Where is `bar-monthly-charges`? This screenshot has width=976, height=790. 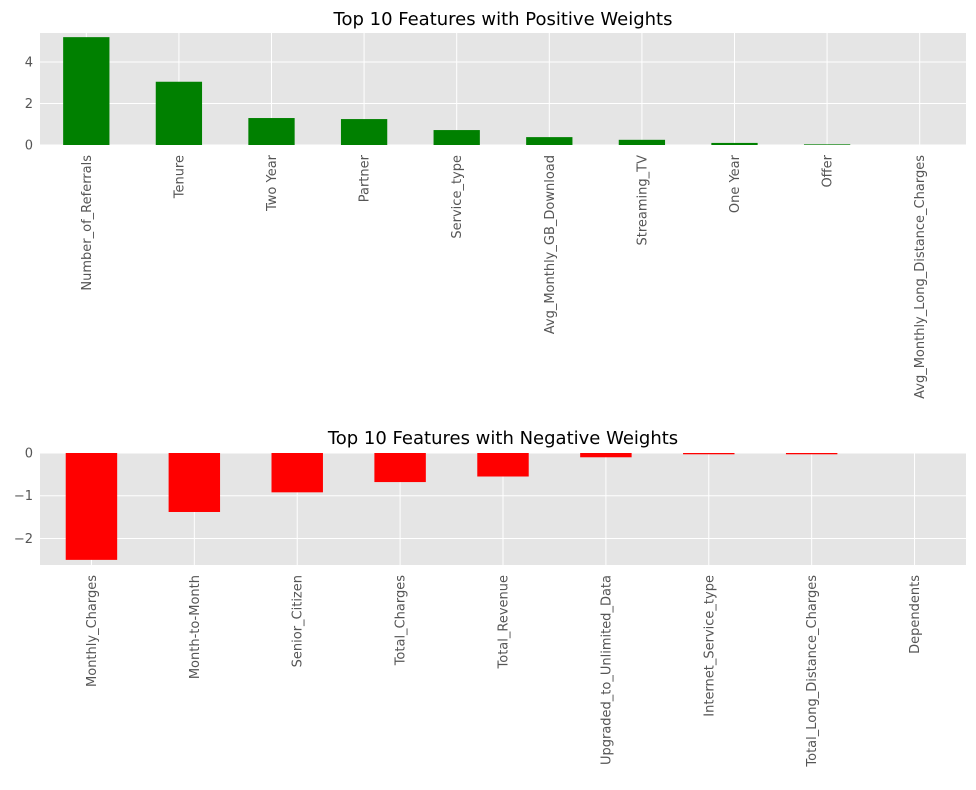 bar-monthly-charges is located at coordinates (91, 506).